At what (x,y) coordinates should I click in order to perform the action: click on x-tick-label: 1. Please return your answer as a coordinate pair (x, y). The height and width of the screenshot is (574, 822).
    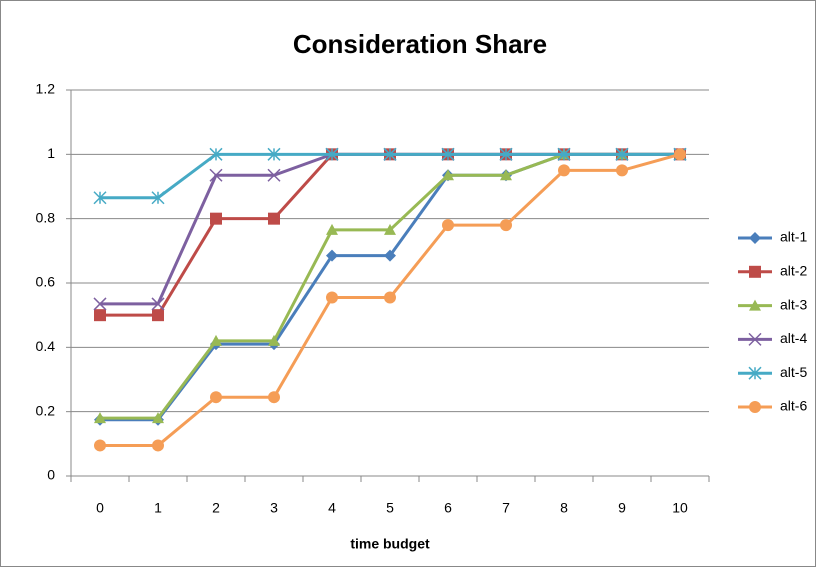
    Looking at the image, I should click on (158, 508).